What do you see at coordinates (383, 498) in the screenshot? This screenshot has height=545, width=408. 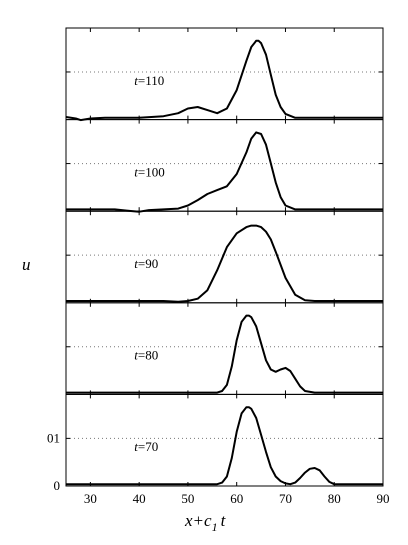 I see `x-tick-label: 90` at bounding box center [383, 498].